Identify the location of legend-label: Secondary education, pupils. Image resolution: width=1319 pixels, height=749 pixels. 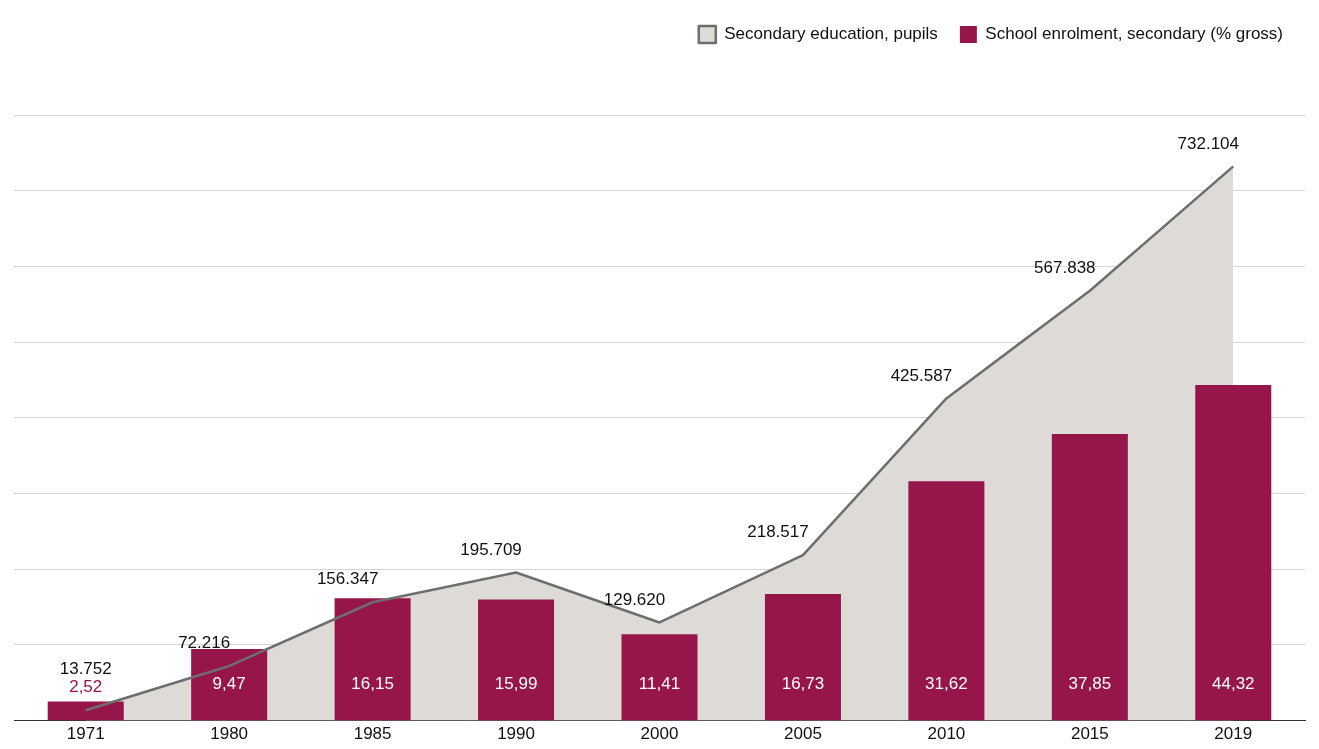
(831, 34).